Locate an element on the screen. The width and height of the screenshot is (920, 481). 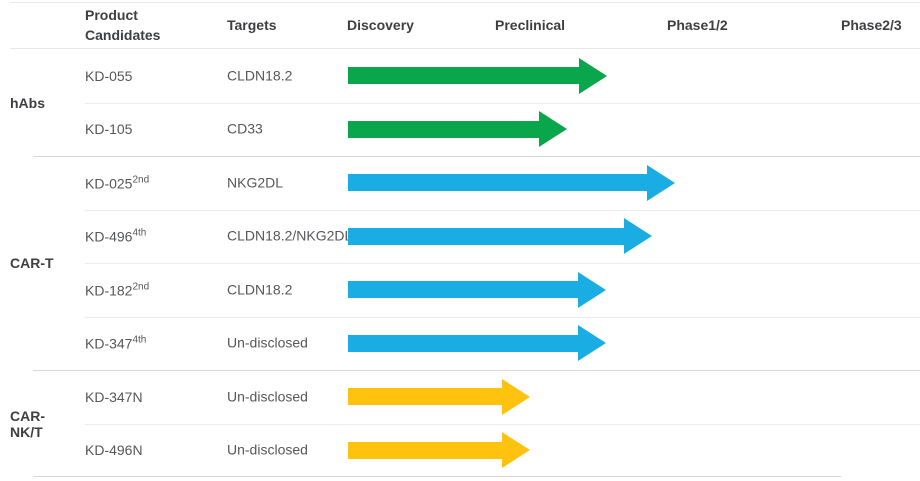
candidate-label: KD-1822nd is located at coordinates (117, 290).